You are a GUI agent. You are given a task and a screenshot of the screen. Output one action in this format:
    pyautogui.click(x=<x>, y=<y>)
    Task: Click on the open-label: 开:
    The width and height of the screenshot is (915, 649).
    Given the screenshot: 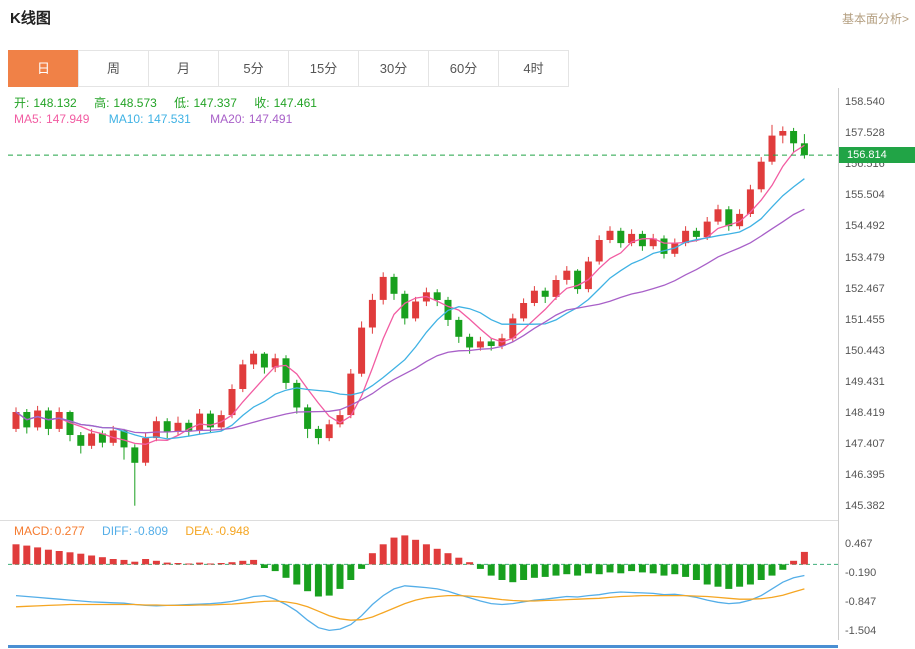 What is the action you would take?
    pyautogui.click(x=22, y=103)
    